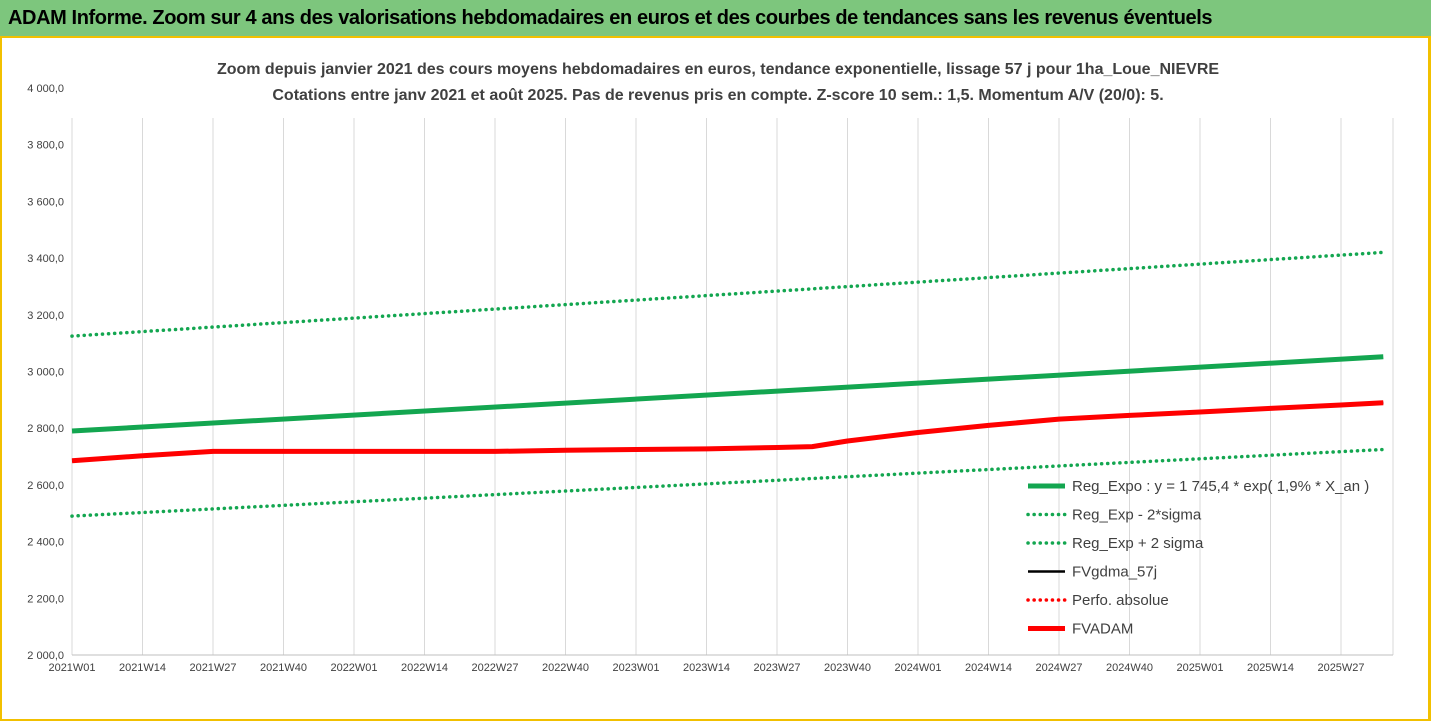  I want to click on x-tick-label: 2024W40, so click(1129, 668).